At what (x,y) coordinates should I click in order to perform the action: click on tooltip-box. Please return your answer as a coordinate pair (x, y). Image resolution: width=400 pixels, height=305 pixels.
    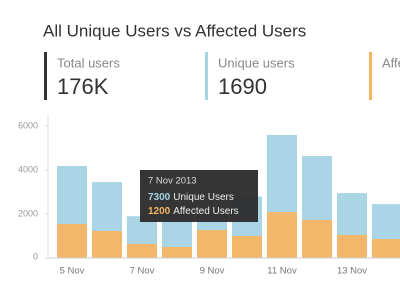
    Looking at the image, I should click on (199, 196).